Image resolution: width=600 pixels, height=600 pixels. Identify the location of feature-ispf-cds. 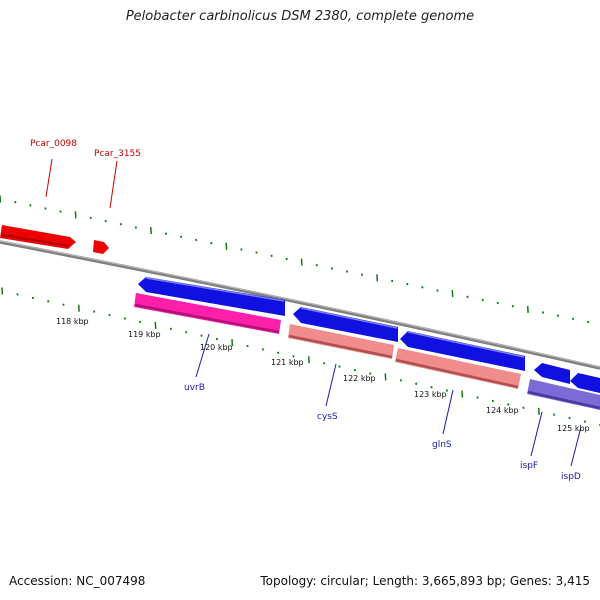
(552, 373).